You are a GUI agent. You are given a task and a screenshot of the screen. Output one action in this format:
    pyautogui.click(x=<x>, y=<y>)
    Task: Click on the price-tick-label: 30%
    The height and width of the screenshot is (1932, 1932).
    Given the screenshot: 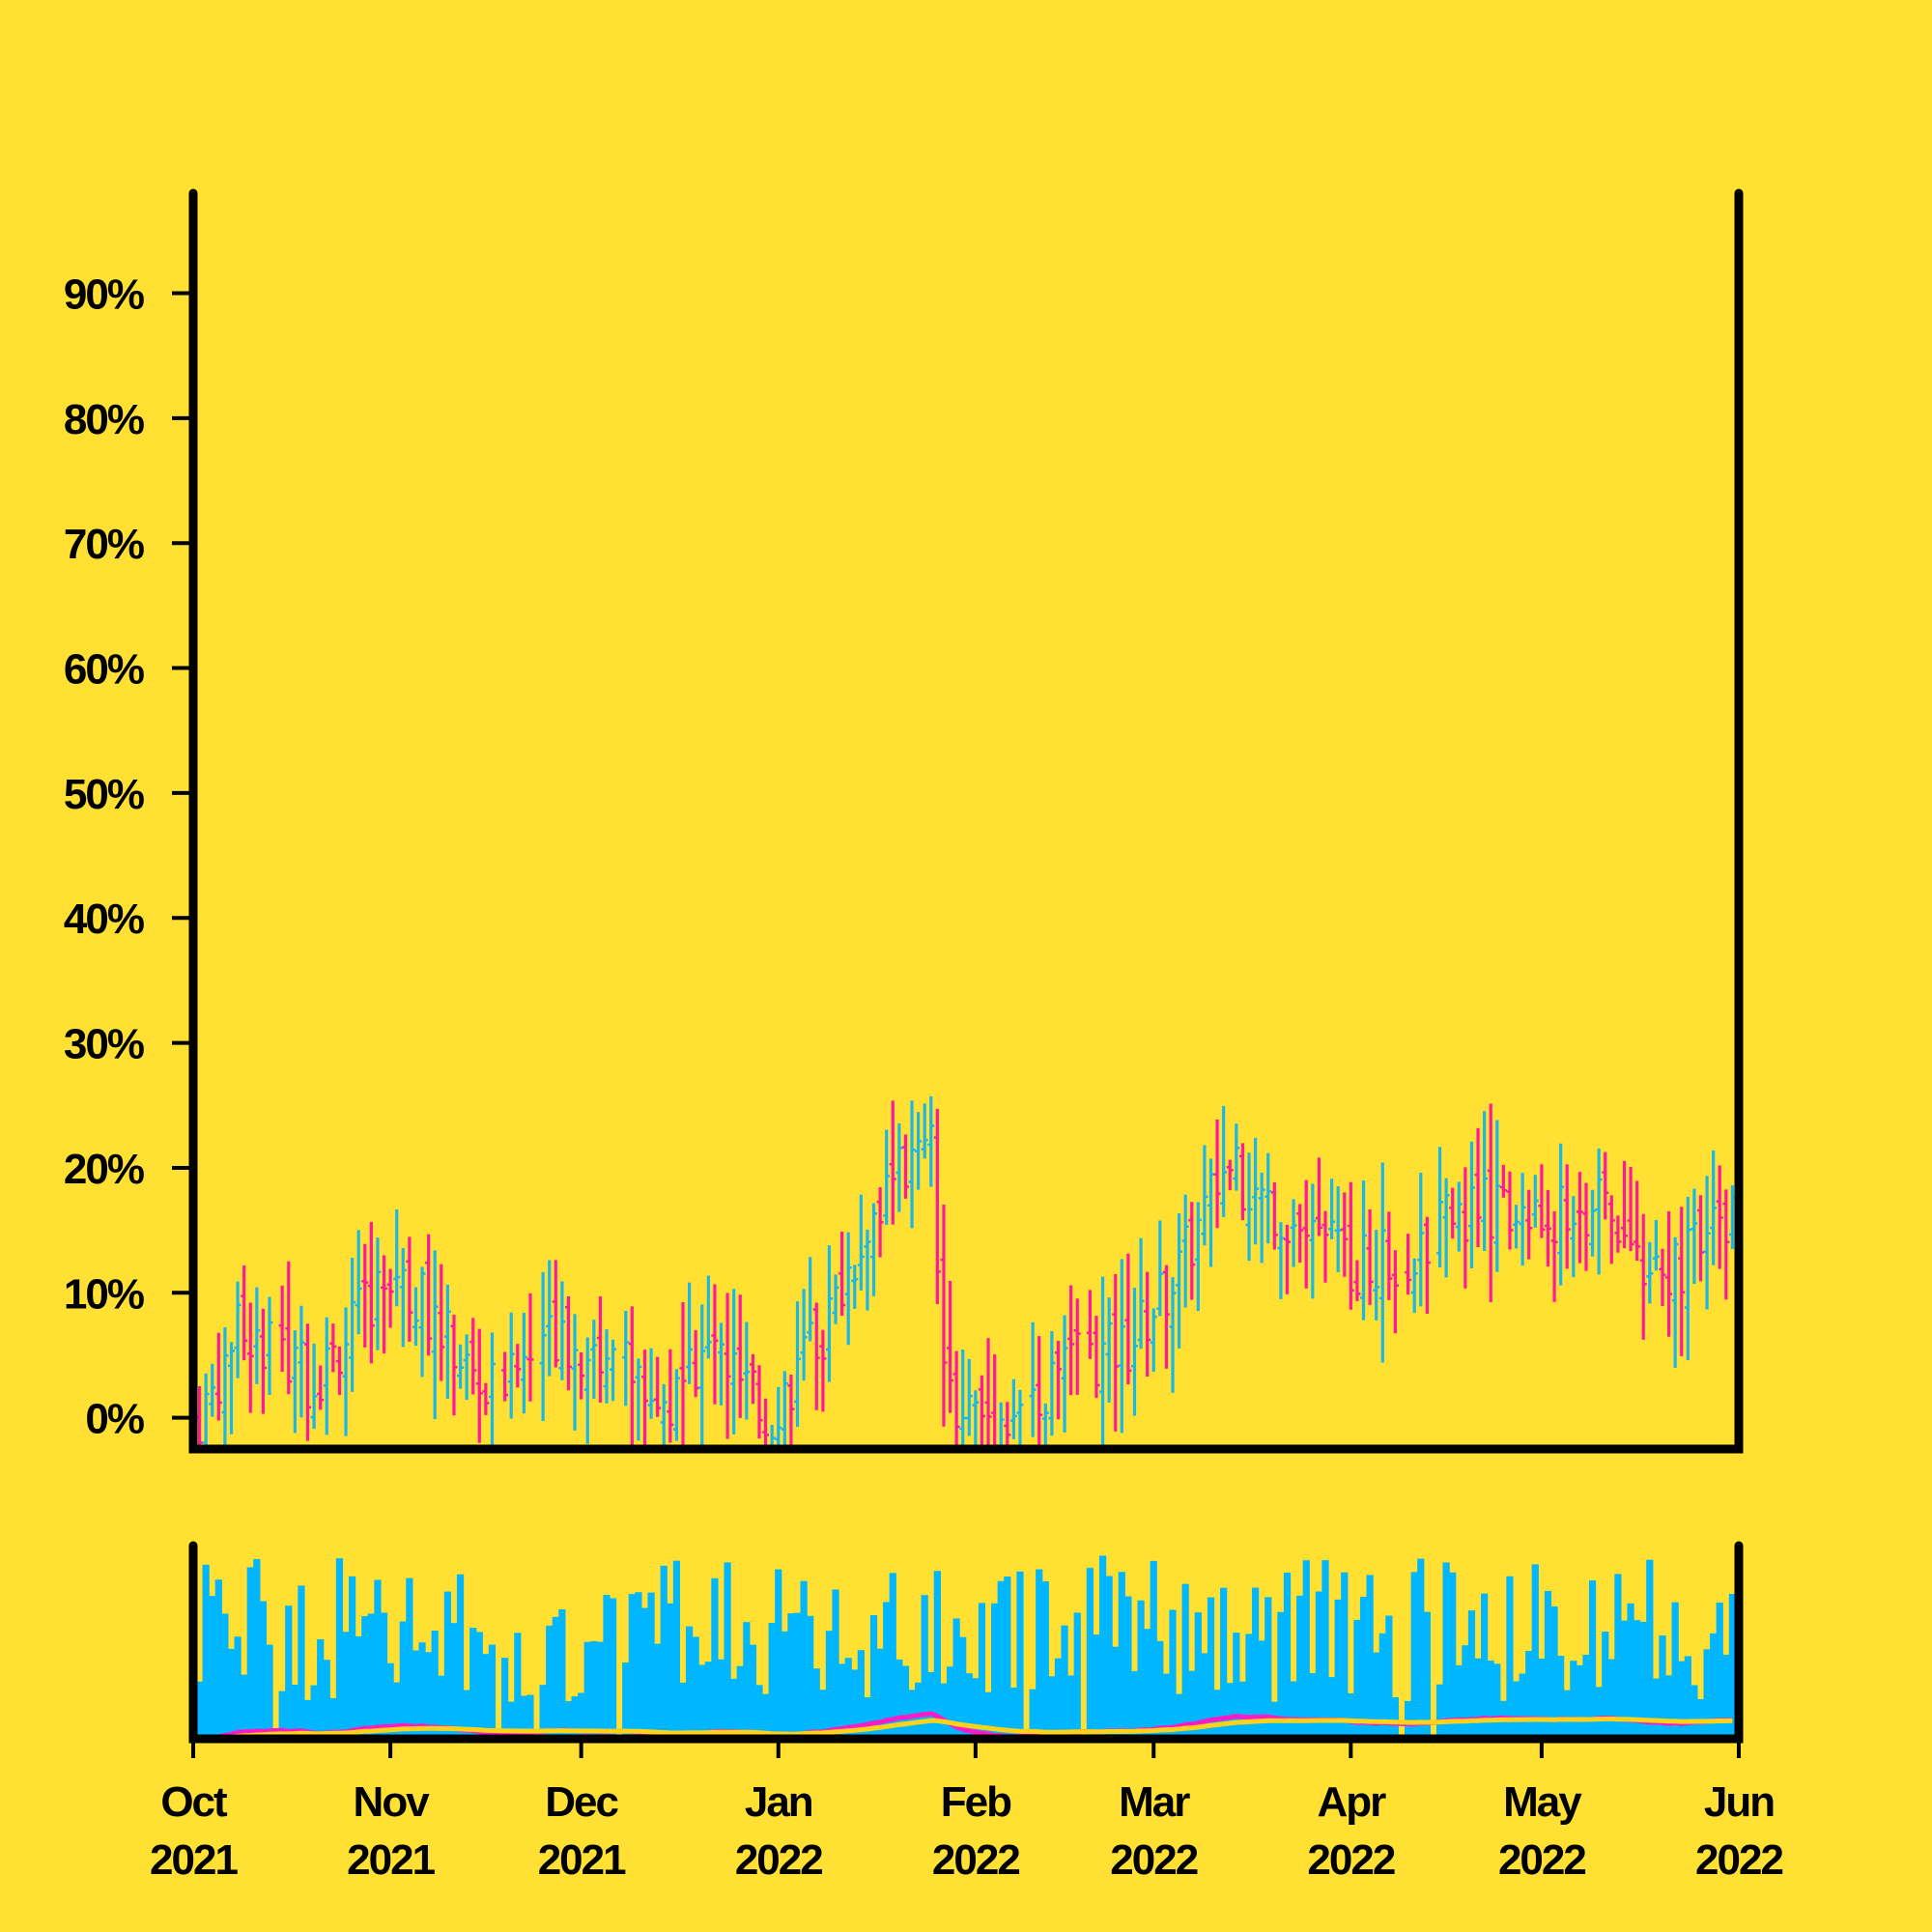 What is the action you would take?
    pyautogui.click(x=104, y=1044)
    